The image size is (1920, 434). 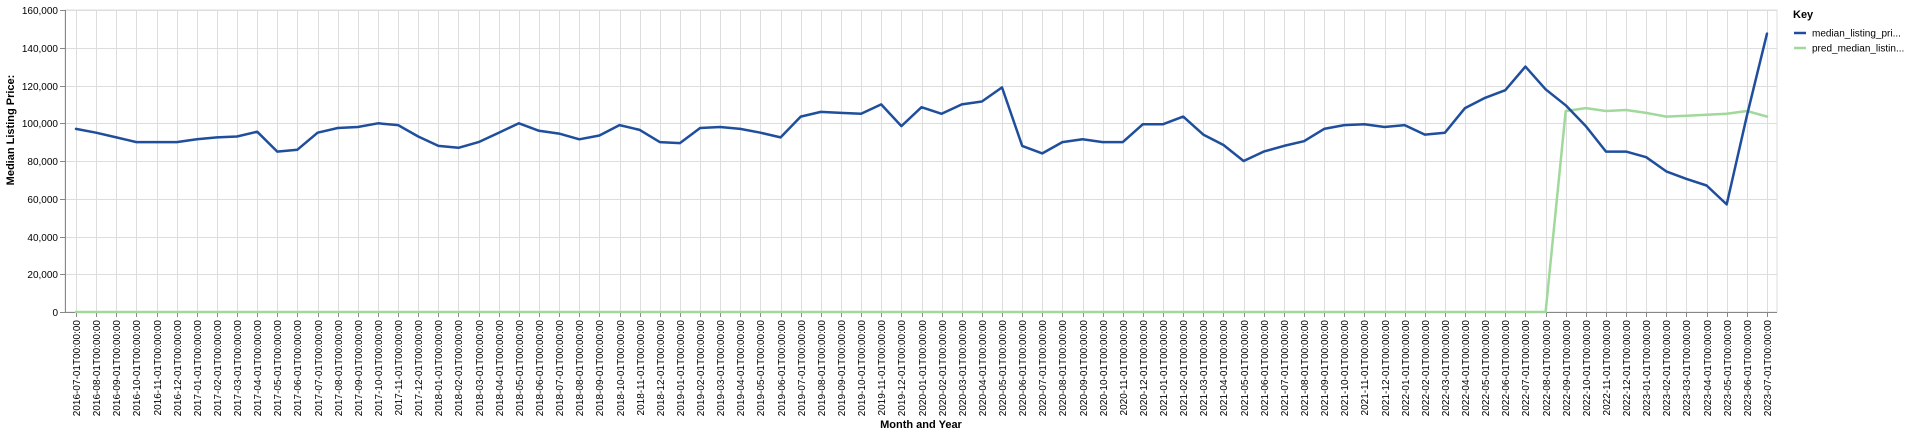 I want to click on x-axis-title: Month and Year, so click(x=921, y=425).